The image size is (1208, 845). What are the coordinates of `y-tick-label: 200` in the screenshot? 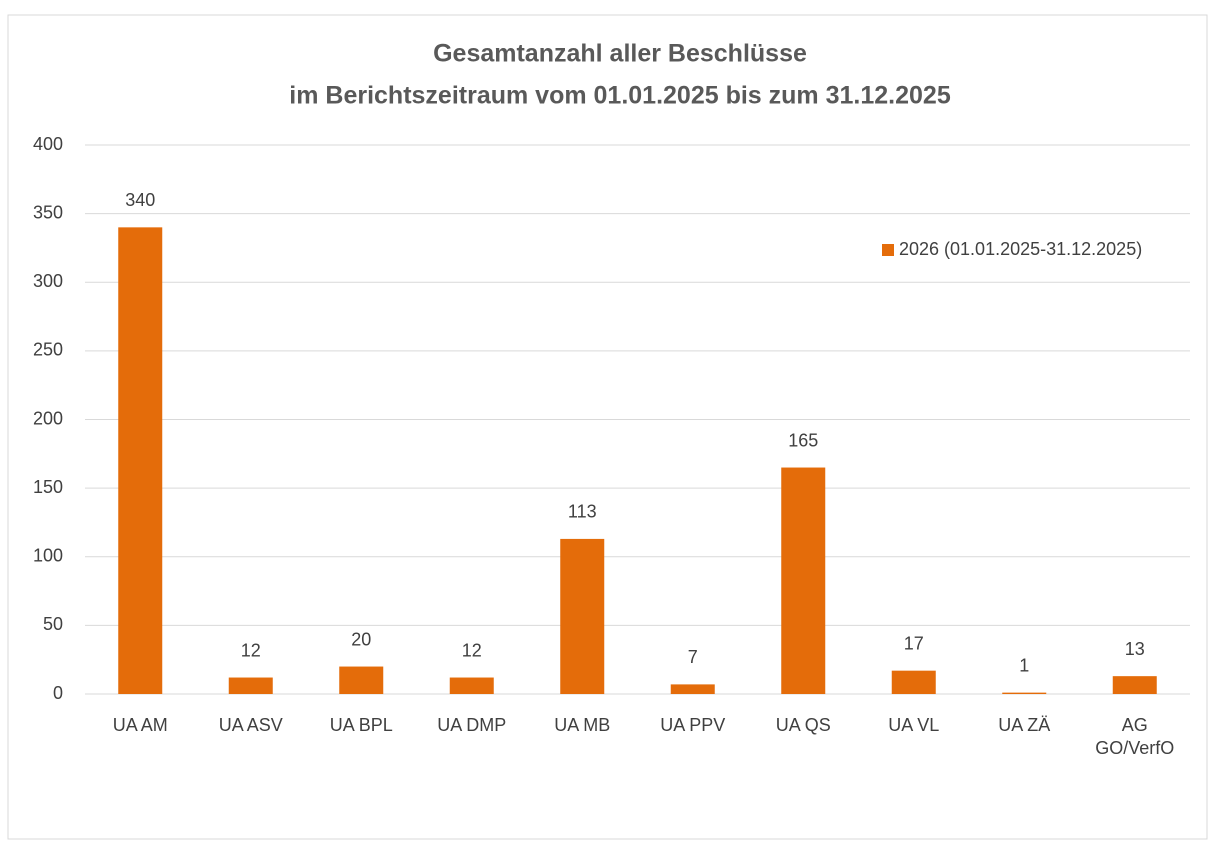 It's located at (48, 418).